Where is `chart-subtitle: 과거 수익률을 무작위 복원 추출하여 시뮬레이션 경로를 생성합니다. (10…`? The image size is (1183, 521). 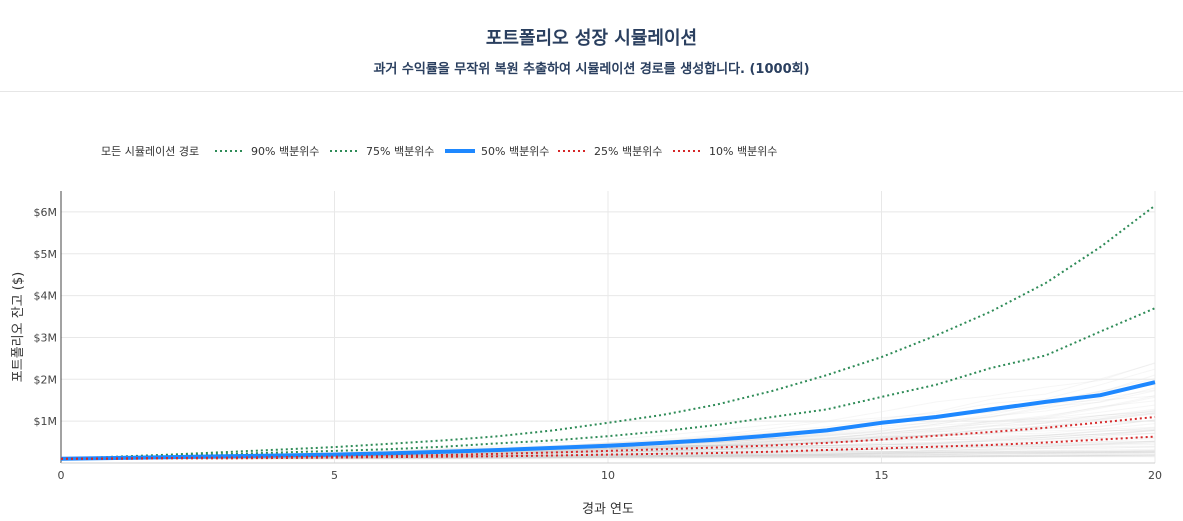
chart-subtitle: 과거 수익률을 무작위 복원 추출하여 시뮬레이션 경로를 생성합니다. (10… is located at coordinates (591, 69).